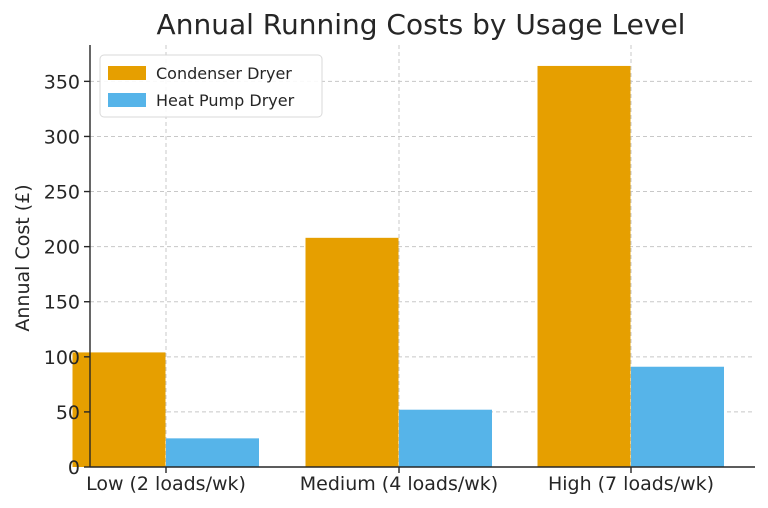  What do you see at coordinates (62, 193) in the screenshot?
I see `y-tick-label: 250` at bounding box center [62, 193].